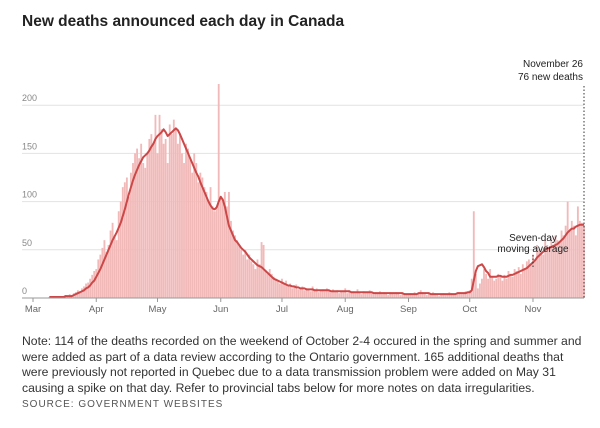 This screenshot has height=428, width=600. Describe the element at coordinates (29, 146) in the screenshot. I see `y-tick-label: 150` at that location.